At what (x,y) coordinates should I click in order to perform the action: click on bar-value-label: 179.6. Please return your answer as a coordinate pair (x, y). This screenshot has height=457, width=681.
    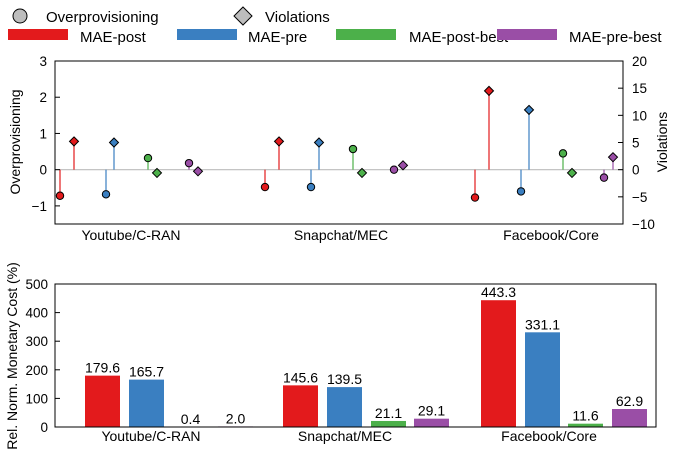
    Looking at the image, I should click on (102, 368).